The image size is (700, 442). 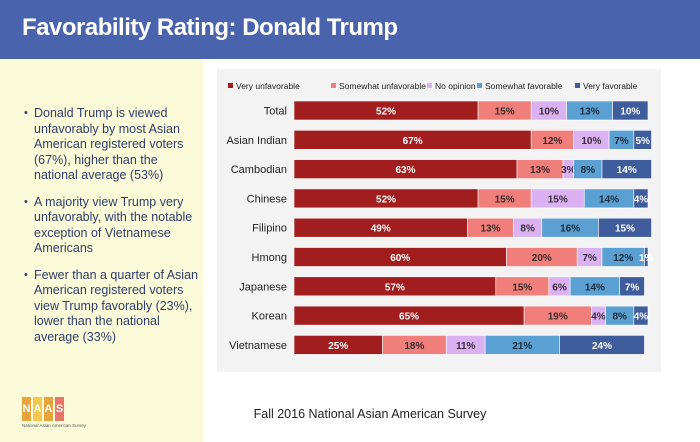 What do you see at coordinates (256, 141) in the screenshot?
I see `category-label: Asian Indian` at bounding box center [256, 141].